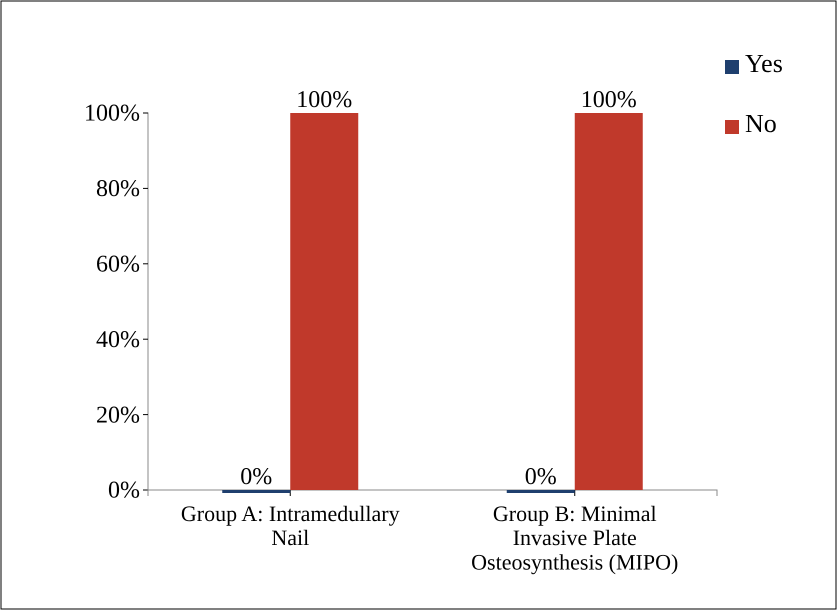 This screenshot has height=610, width=837. What do you see at coordinates (764, 63) in the screenshot?
I see `legend-label: Yes` at bounding box center [764, 63].